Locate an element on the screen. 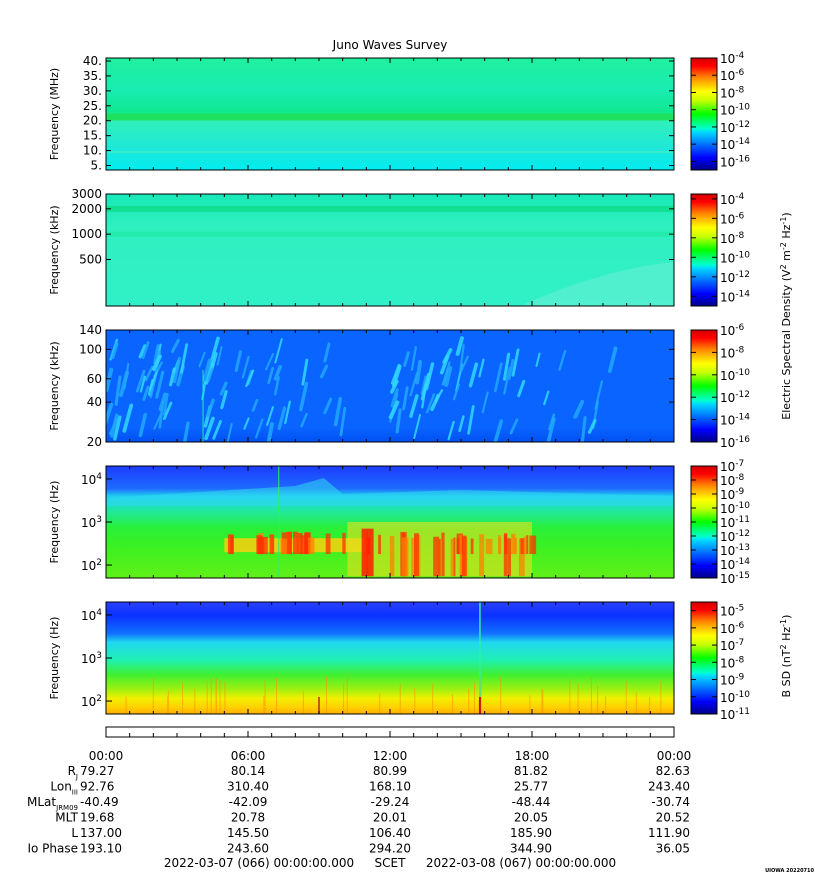 The image size is (815, 884). ephemeris-value: 25.77 is located at coordinates (531, 787).